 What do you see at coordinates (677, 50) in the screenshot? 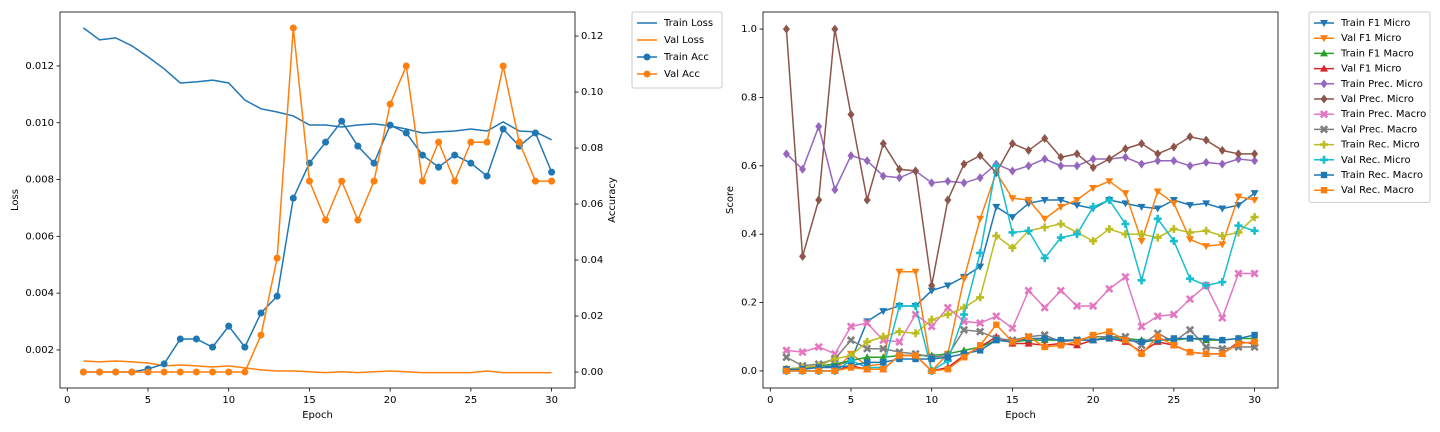
I see `legend-box` at bounding box center [677, 50].